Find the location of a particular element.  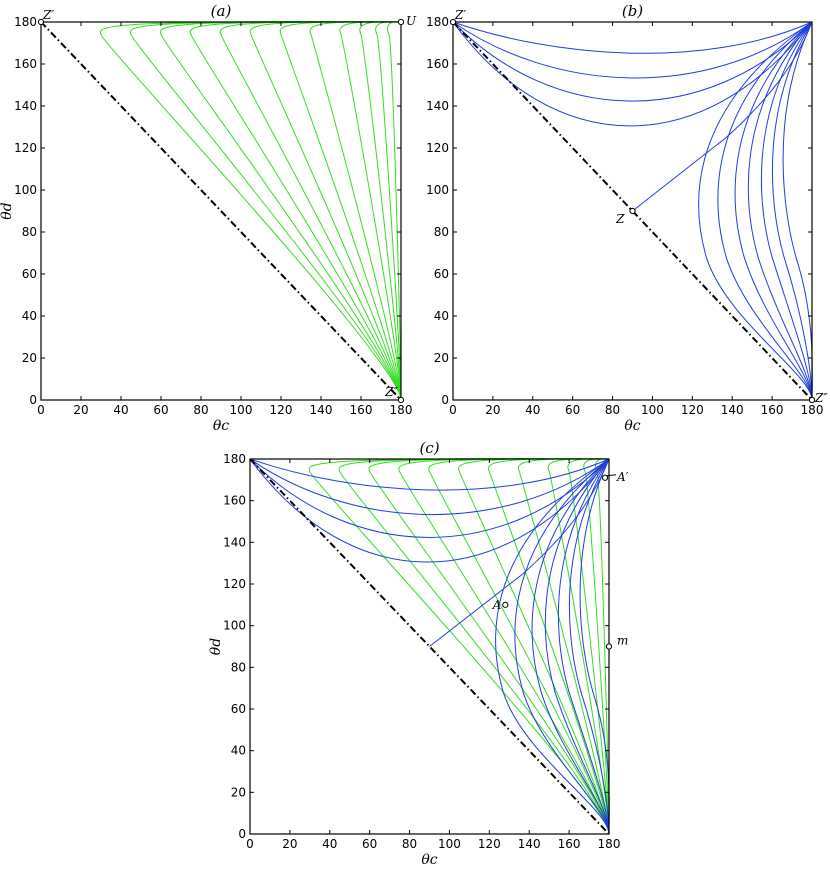

point-label: A′ is located at coordinates (622, 477).